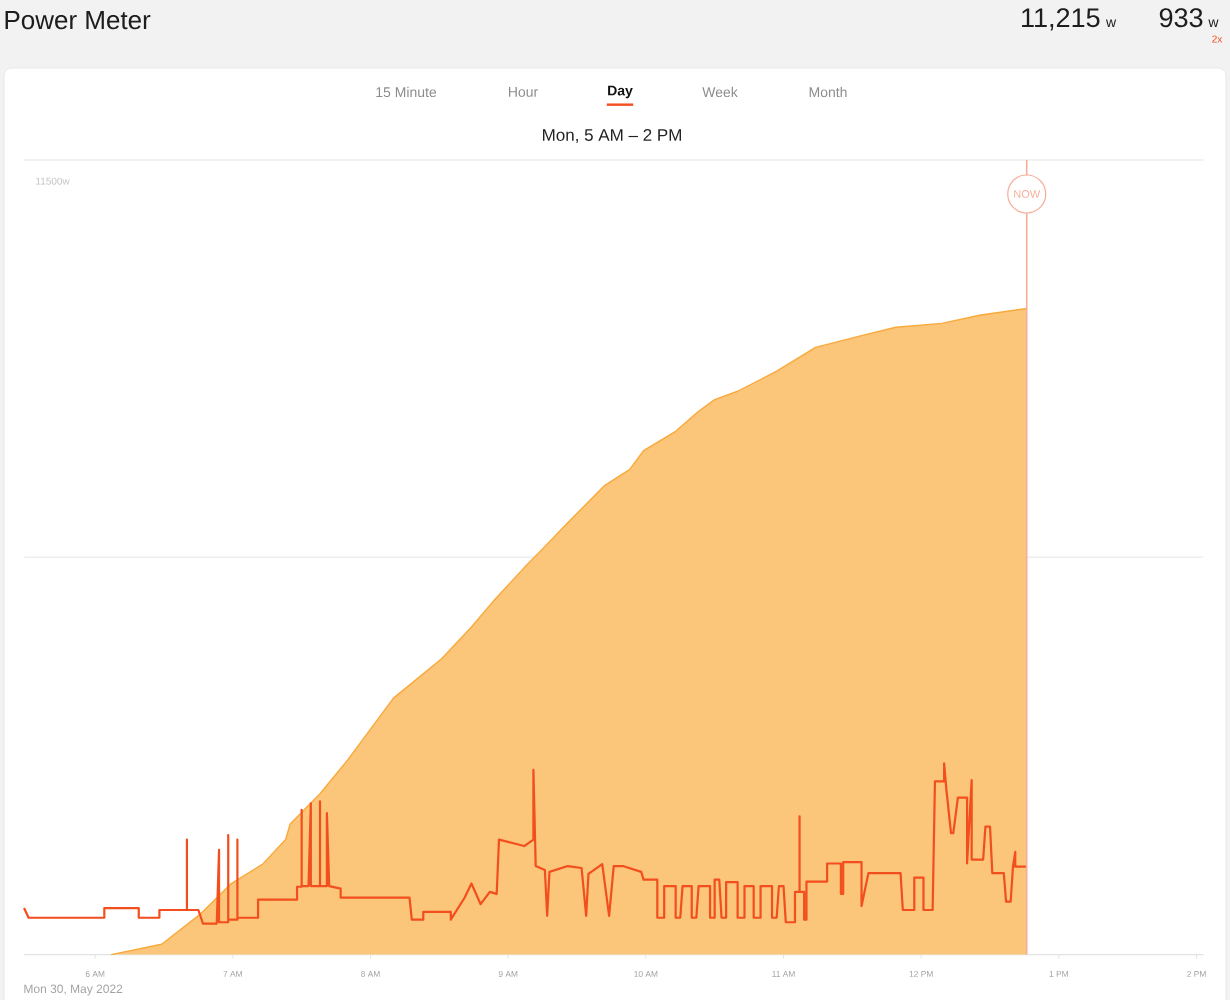 Image resolution: width=1230 pixels, height=1000 pixels. I want to click on text: 11,215, so click(1061, 19).